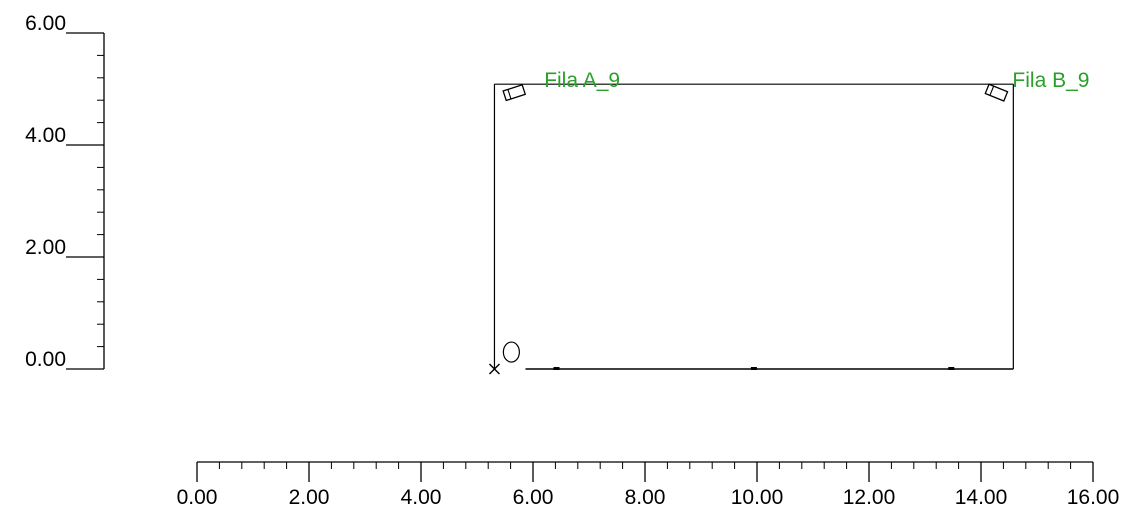 This screenshot has width=1132, height=526. What do you see at coordinates (65, 191) in the screenshot?
I see `y-axis: 0.00 2.00 4.00 6.00` at bounding box center [65, 191].